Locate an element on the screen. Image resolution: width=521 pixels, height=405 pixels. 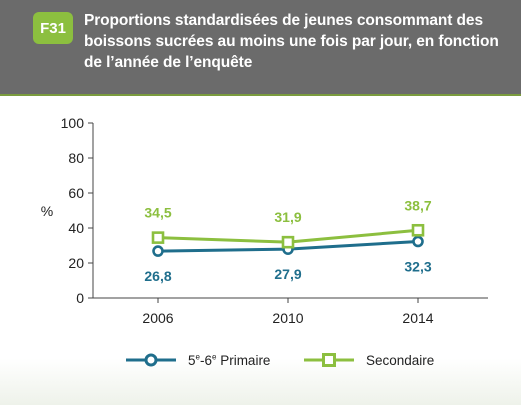
data-label-secondaire: 38,7 is located at coordinates (417, 205).